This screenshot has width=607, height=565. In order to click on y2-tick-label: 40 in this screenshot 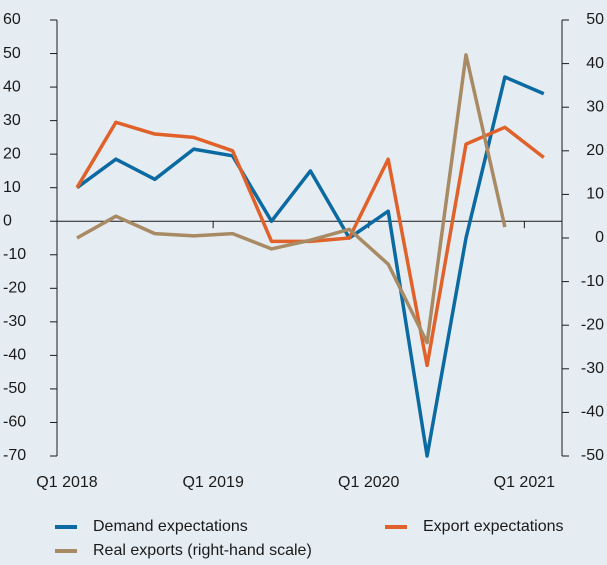, I will do `click(595, 63)`.